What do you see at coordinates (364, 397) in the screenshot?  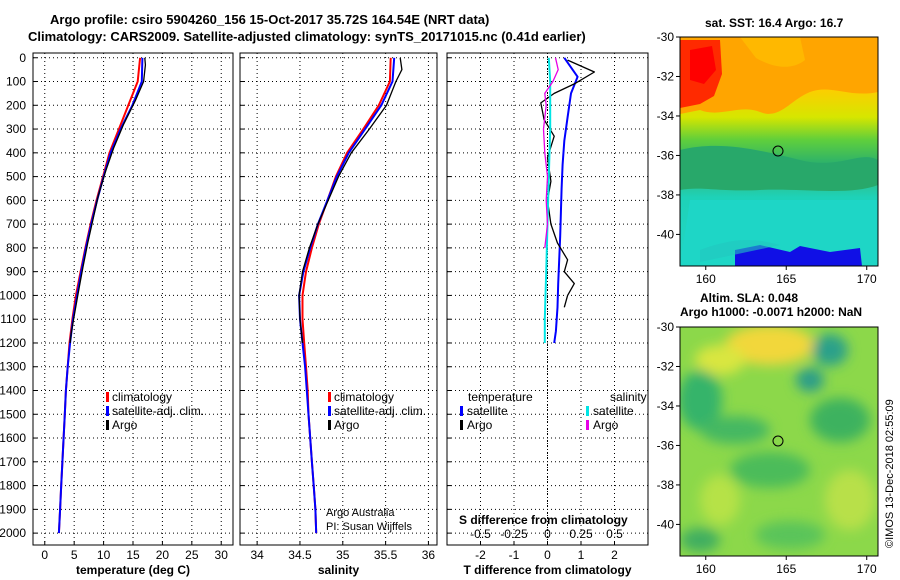 I see `legend-label-climatology: climatology` at bounding box center [364, 397].